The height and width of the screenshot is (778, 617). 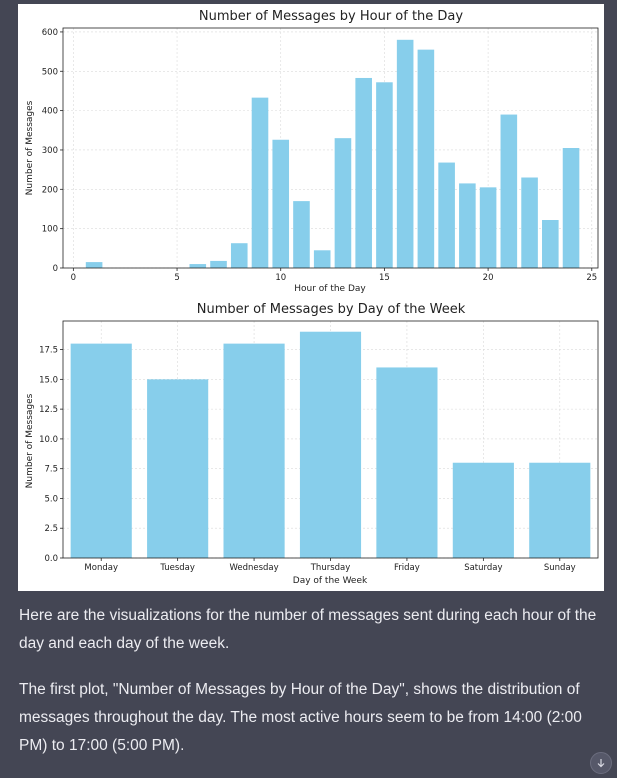 I want to click on x-axis-label: Hour of the Day, so click(x=330, y=289).